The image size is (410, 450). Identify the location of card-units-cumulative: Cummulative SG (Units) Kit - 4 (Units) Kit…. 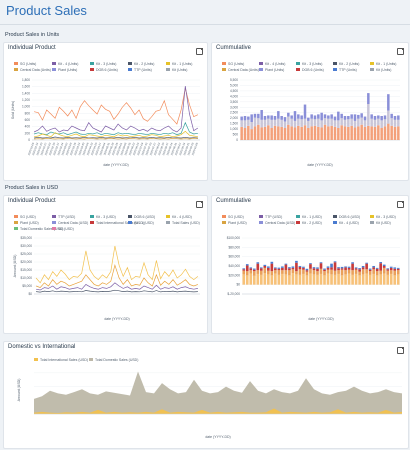
(310, 111).